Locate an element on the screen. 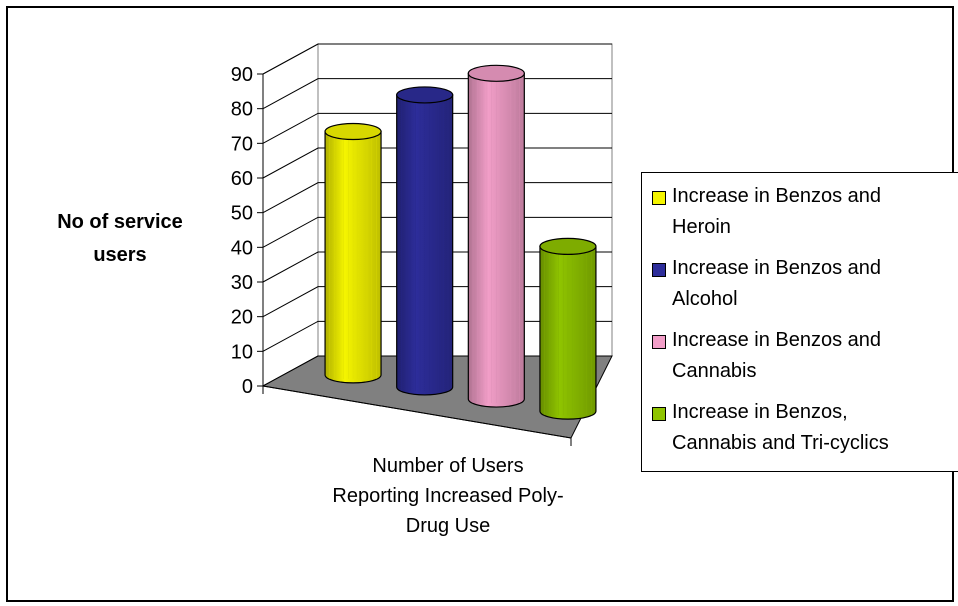 The image size is (958, 606). y-axis-title-line1: No of service is located at coordinates (120, 222).